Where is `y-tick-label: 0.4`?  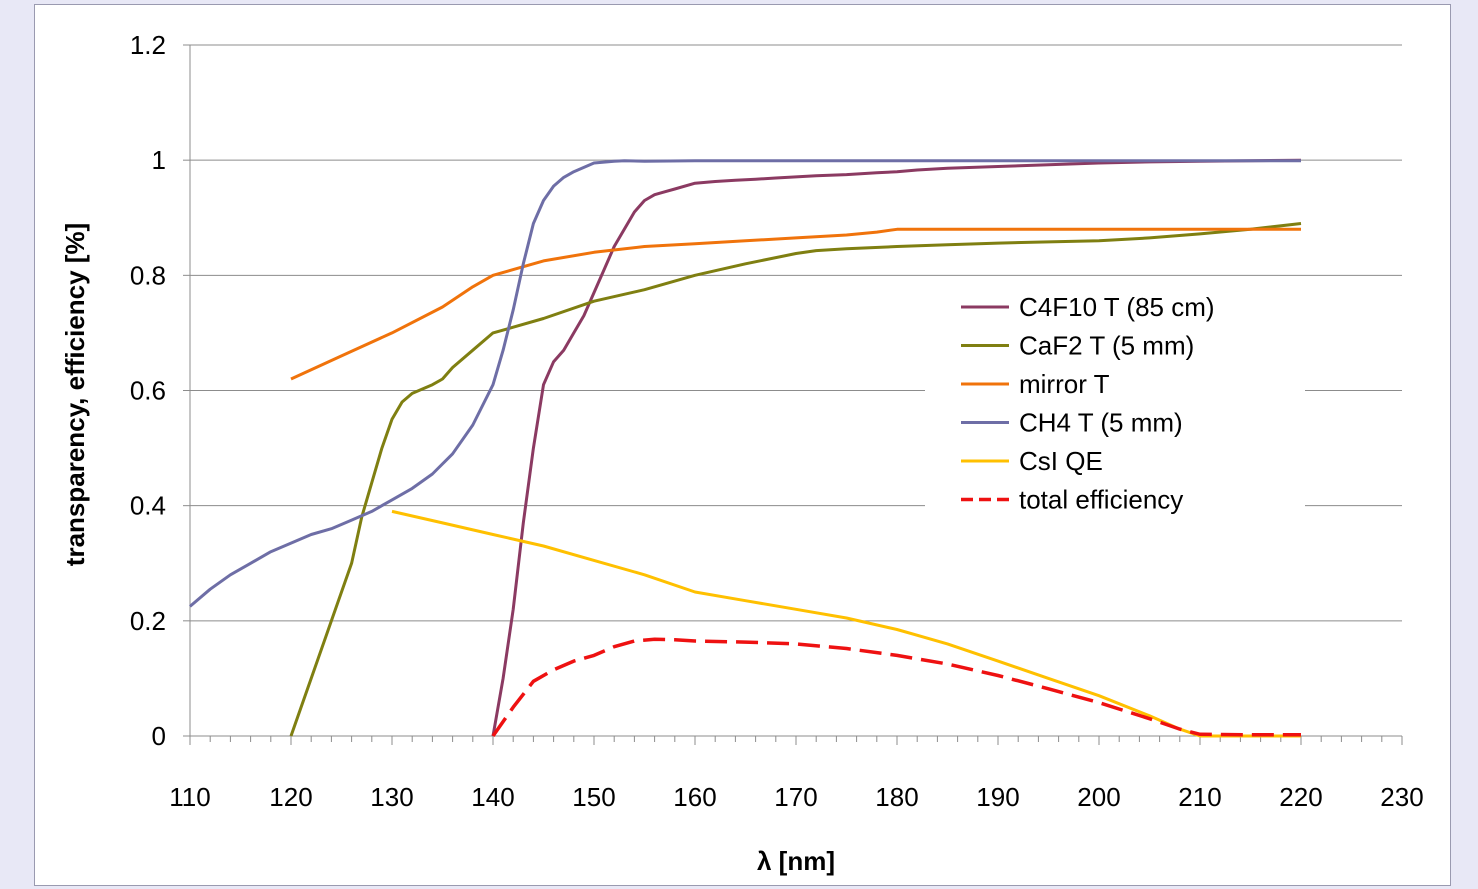 y-tick-label: 0.4 is located at coordinates (148, 506).